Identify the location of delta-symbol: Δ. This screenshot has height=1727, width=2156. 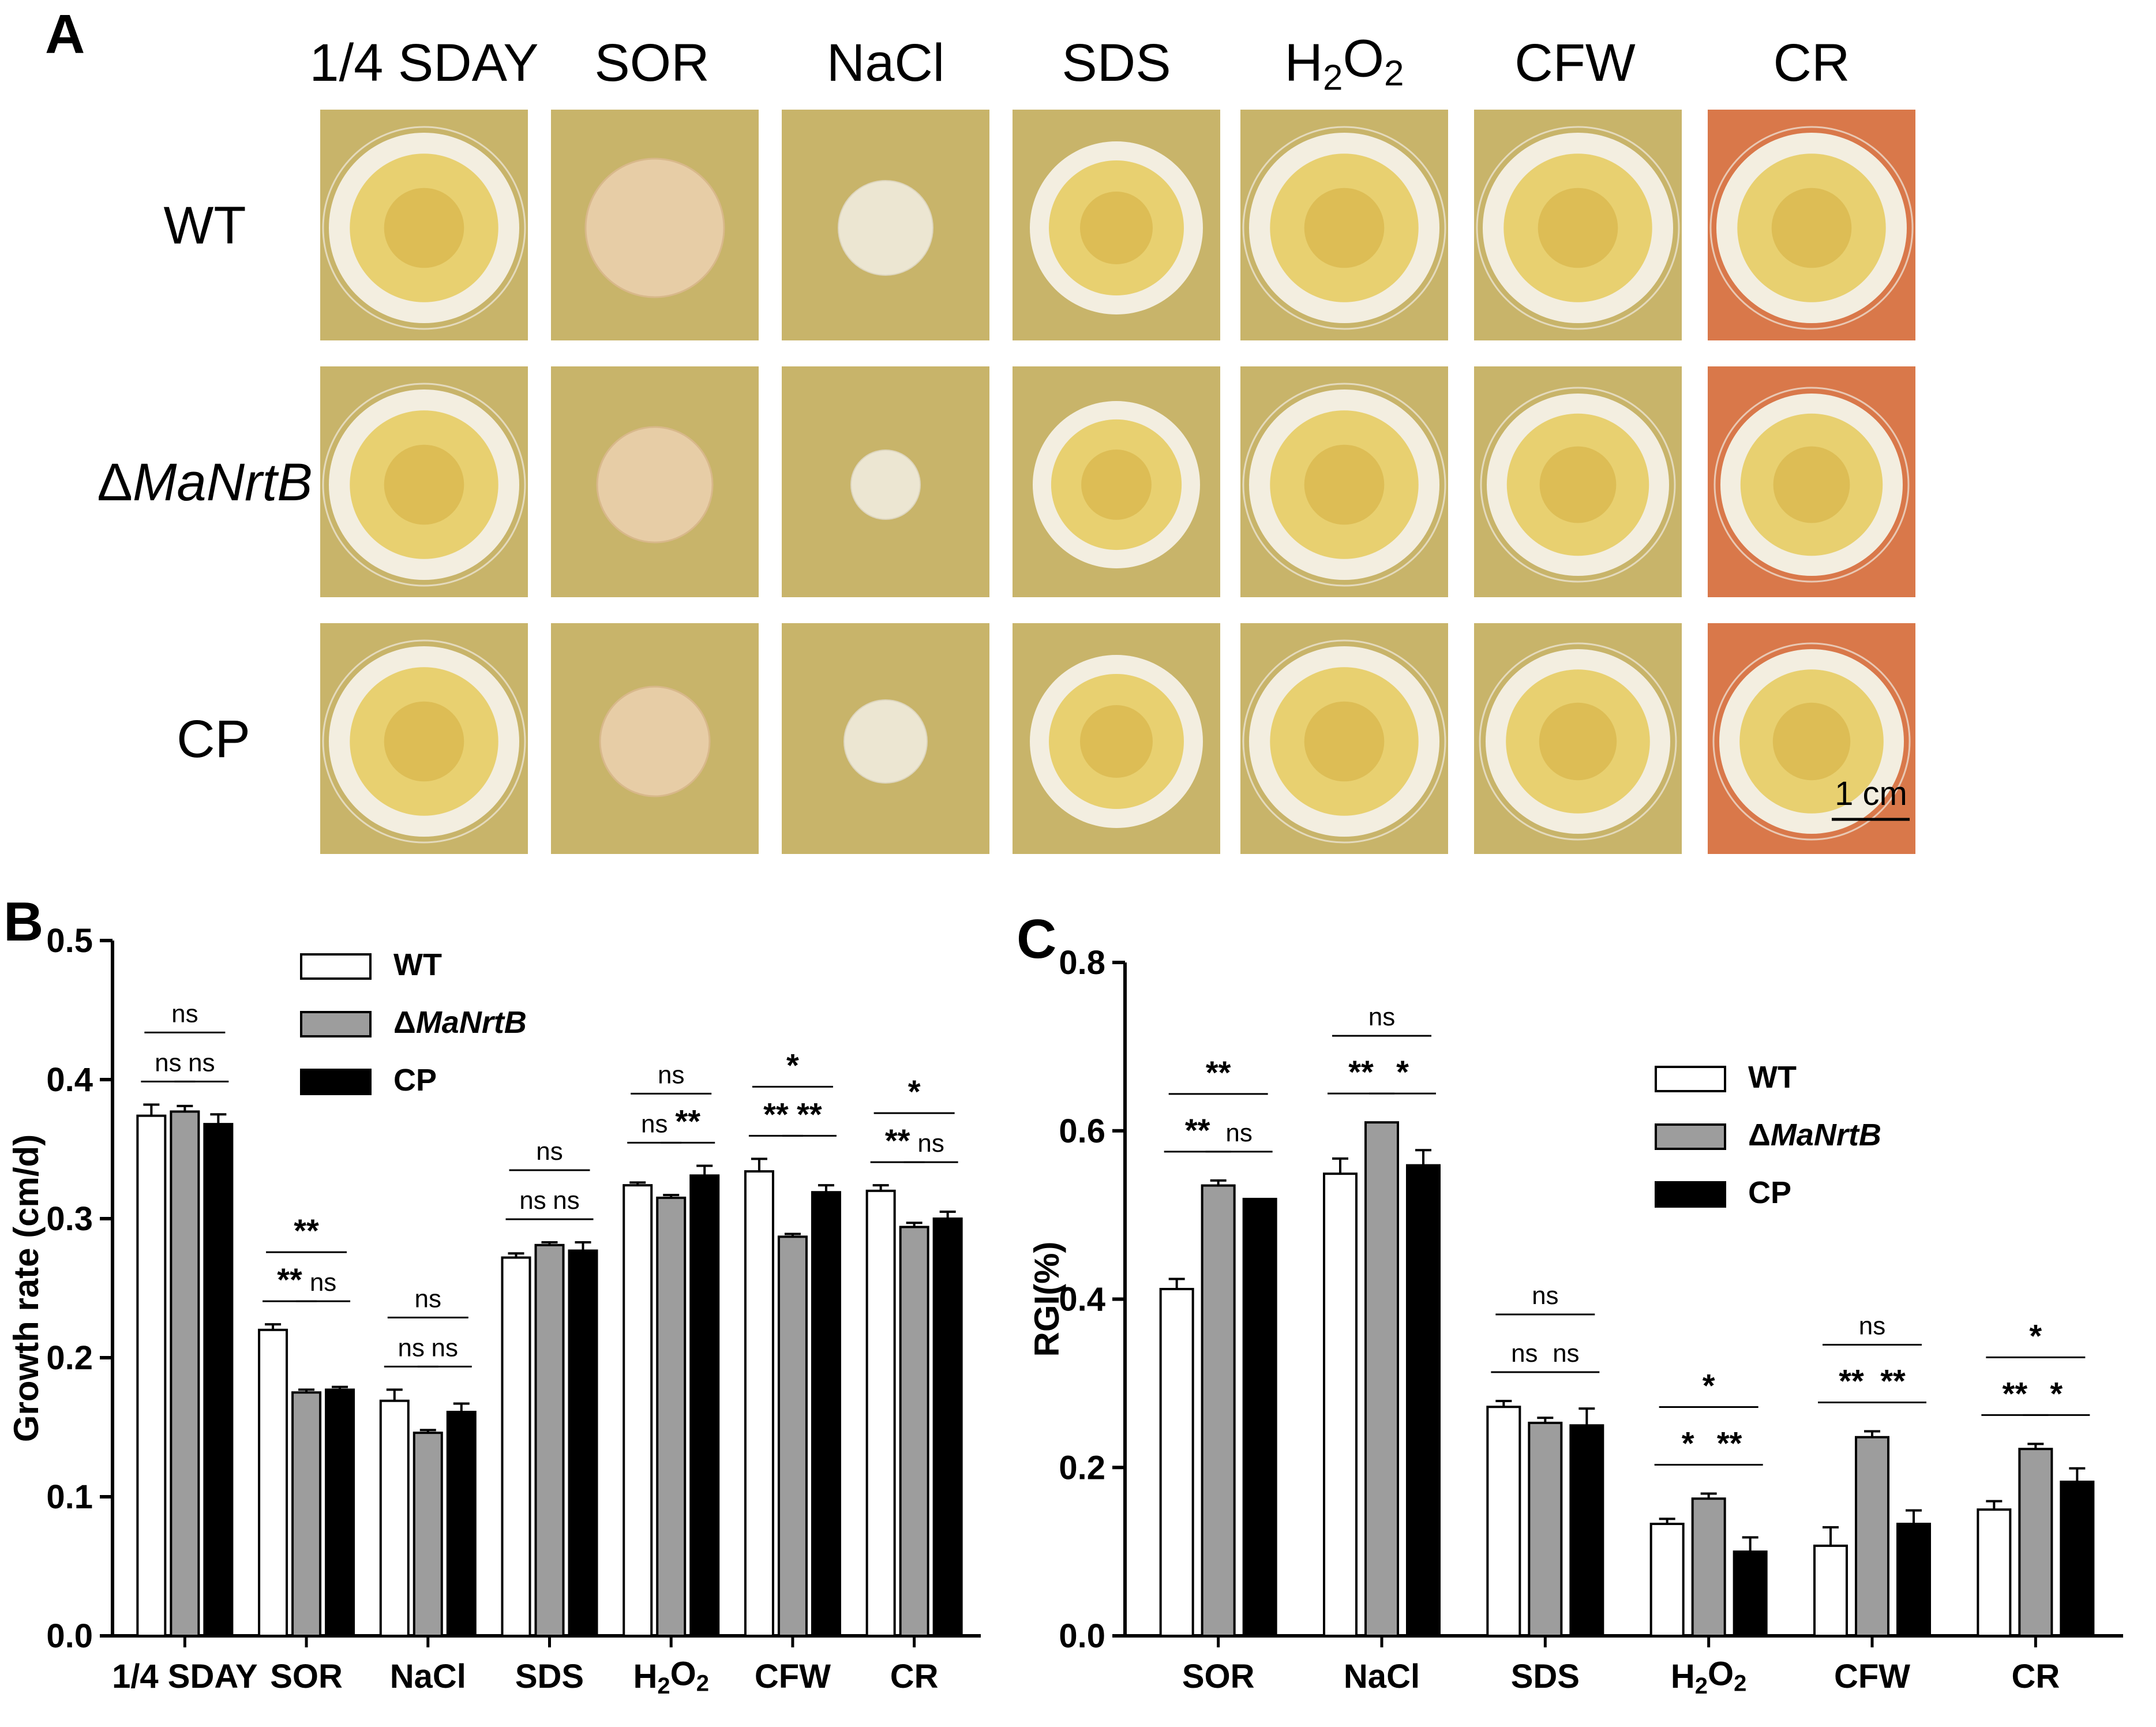
(404, 1022).